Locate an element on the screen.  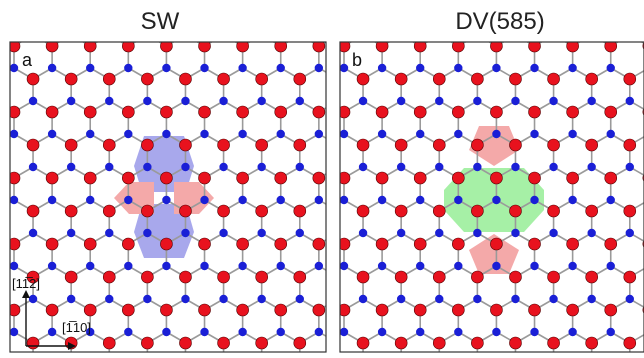
panel-a-title: SW is located at coordinates (160, 21).